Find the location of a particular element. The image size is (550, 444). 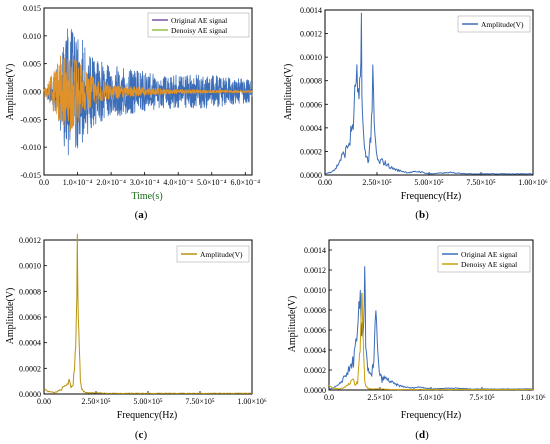

panel-a-ytick-label: -0.005 is located at coordinates (30, 119).